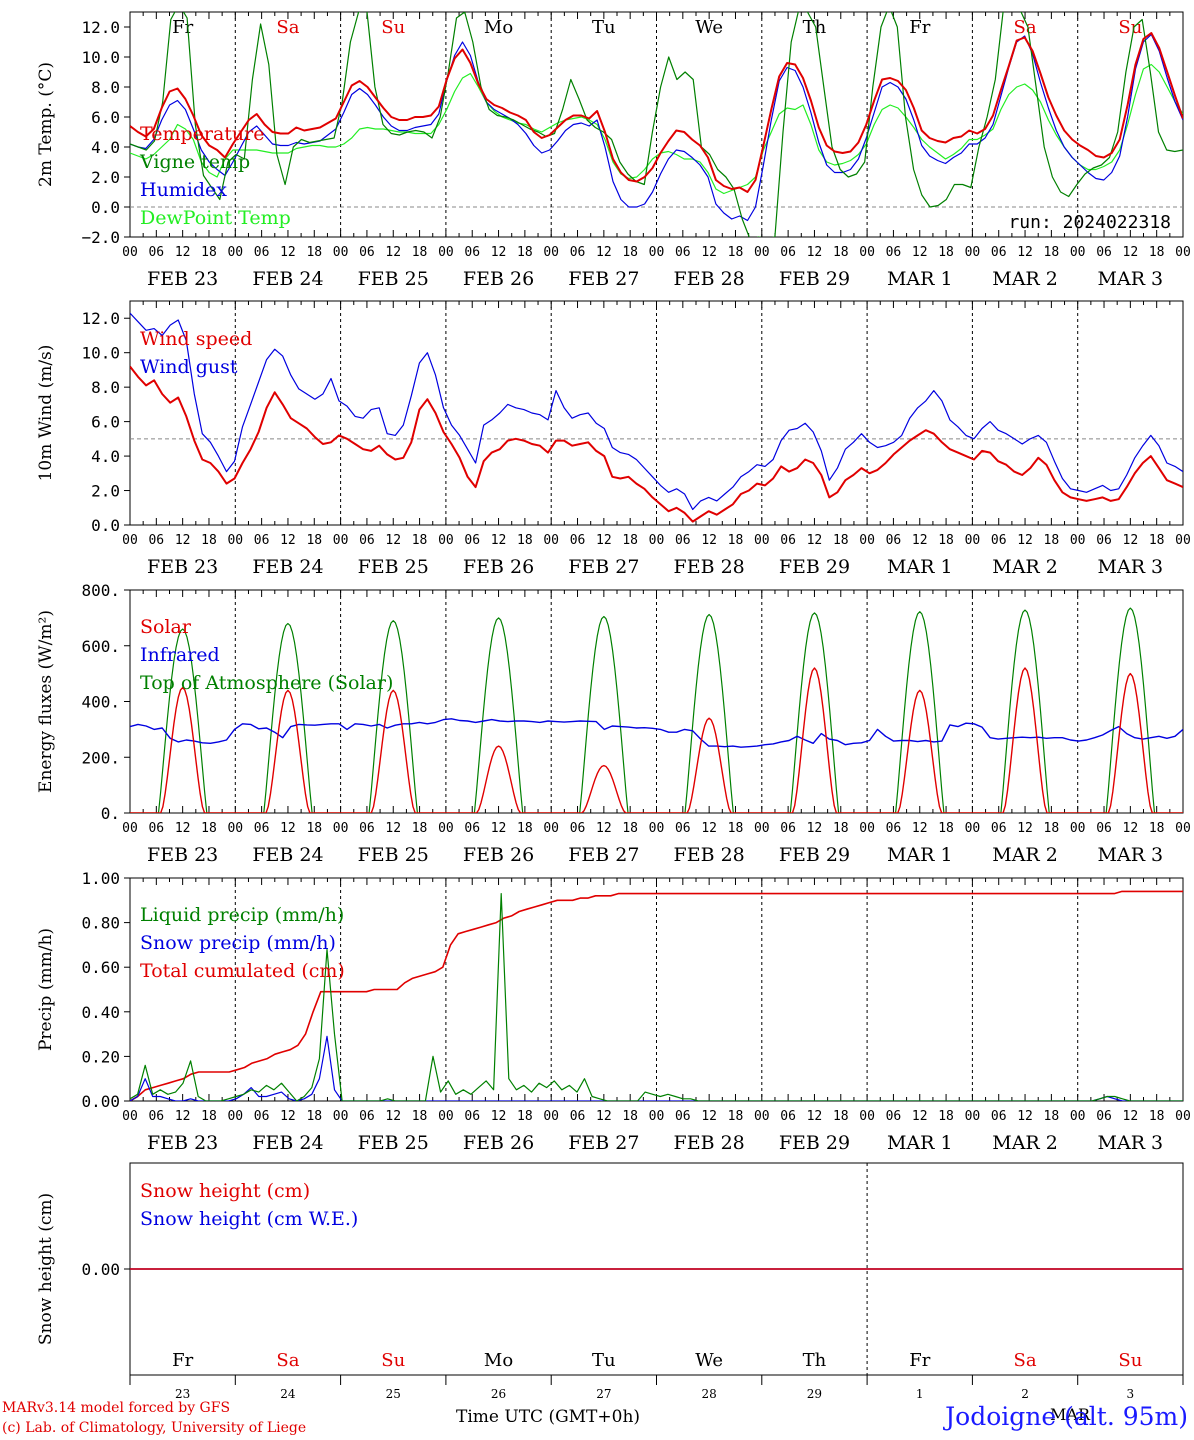  I want to click on panel-frame-temperature, so click(656, 124).